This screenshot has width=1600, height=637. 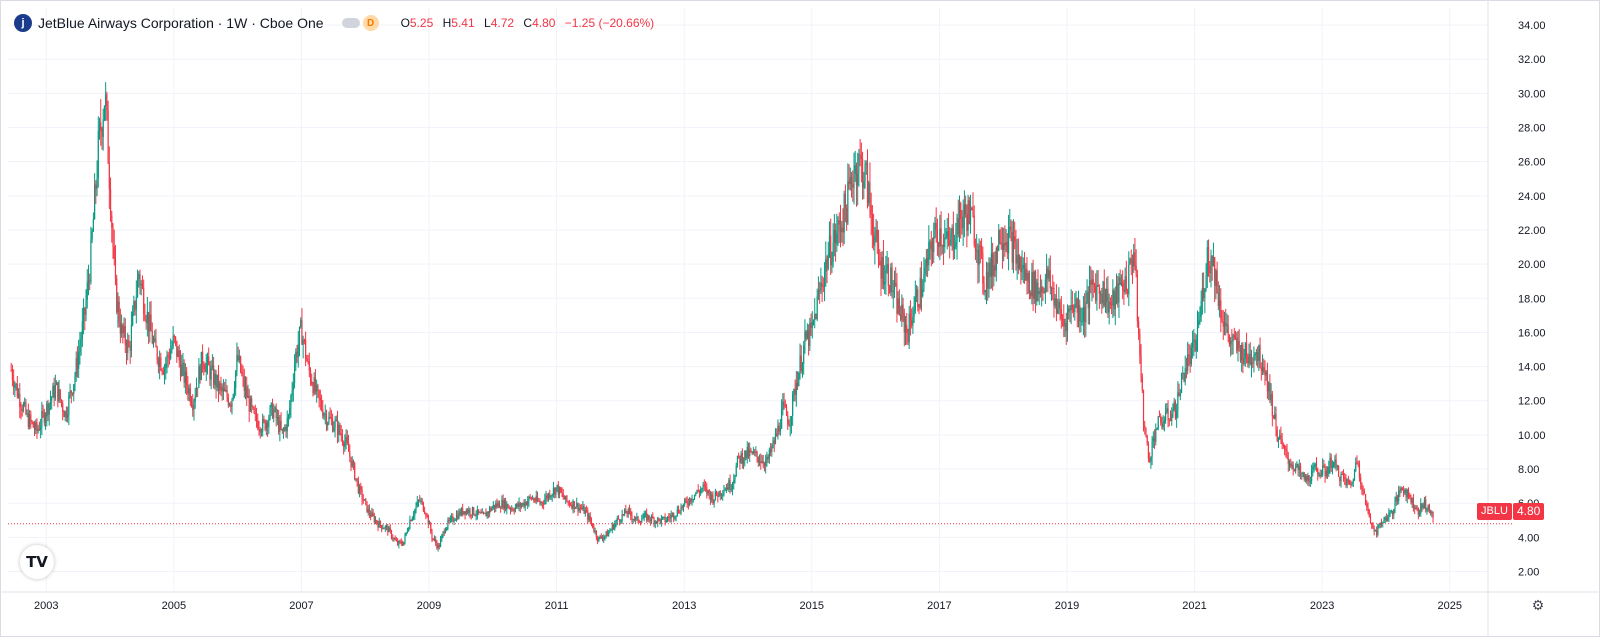 What do you see at coordinates (37, 562) in the screenshot?
I see `tradingview-logo: TV` at bounding box center [37, 562].